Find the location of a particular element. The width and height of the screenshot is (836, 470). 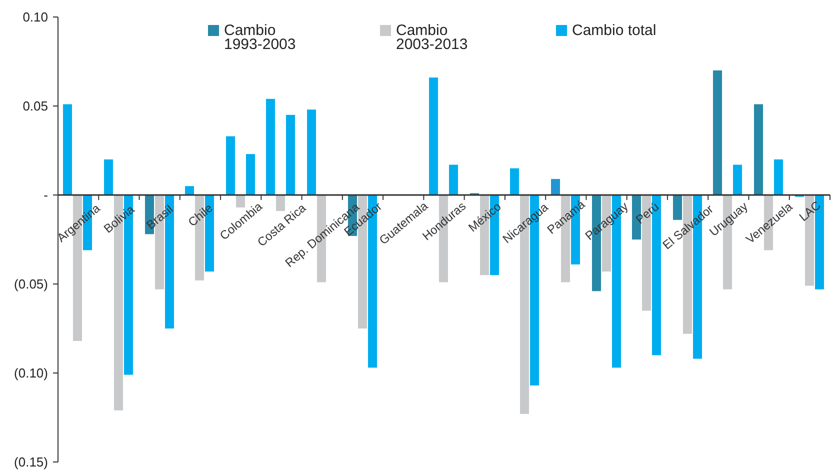

y-tick-label: (0.10) is located at coordinates (31, 373).